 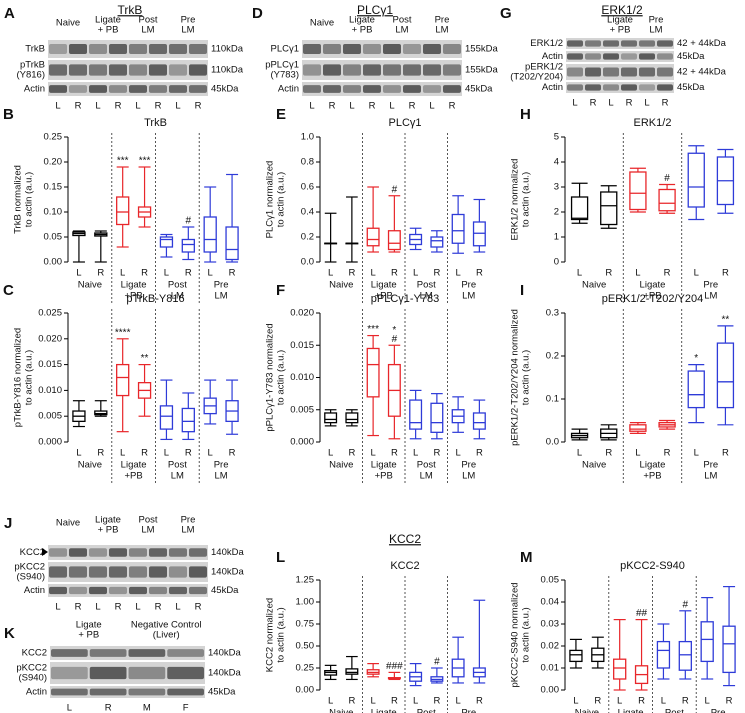 What do you see at coordinates (147, 708) in the screenshot?
I see `lane-label: M` at bounding box center [147, 708].